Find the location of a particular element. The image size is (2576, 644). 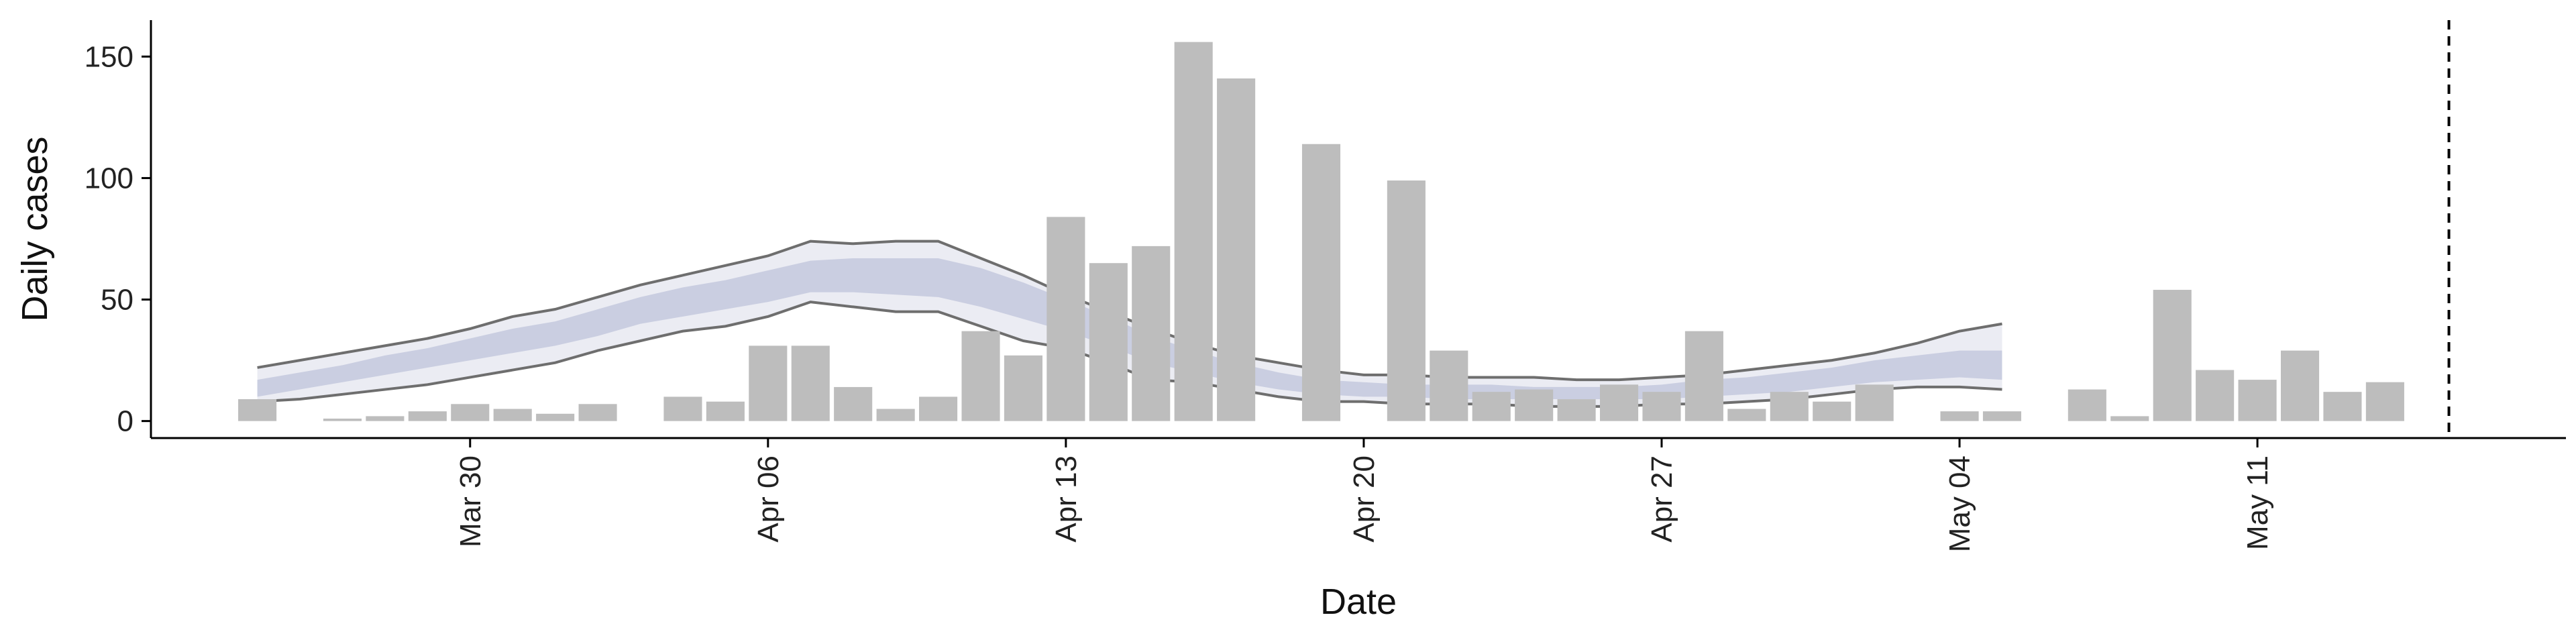

x-axis-title: Date is located at coordinates (1358, 602).